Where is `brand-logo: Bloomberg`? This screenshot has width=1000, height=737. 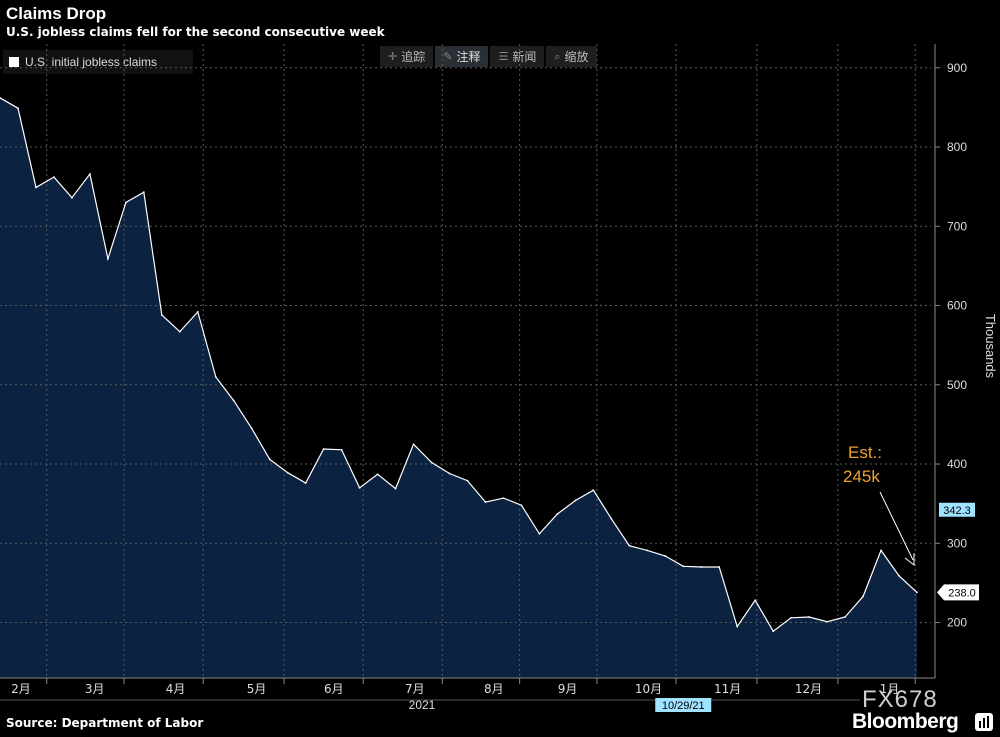 brand-logo: Bloomberg is located at coordinates (905, 721).